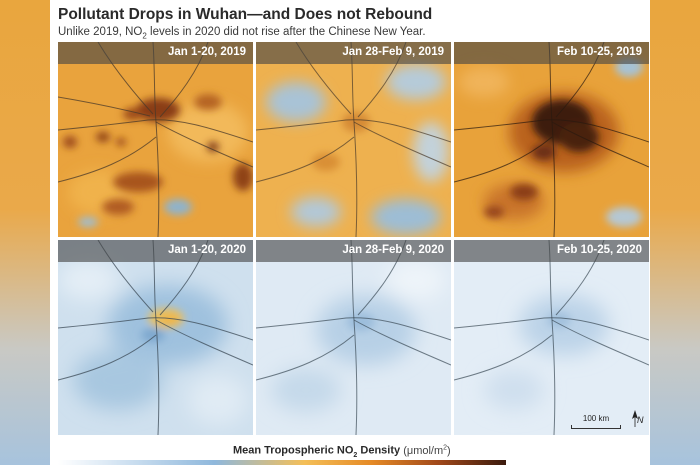 The height and width of the screenshot is (465, 700). I want to click on legend-unit-superscript: 2, so click(445, 447).